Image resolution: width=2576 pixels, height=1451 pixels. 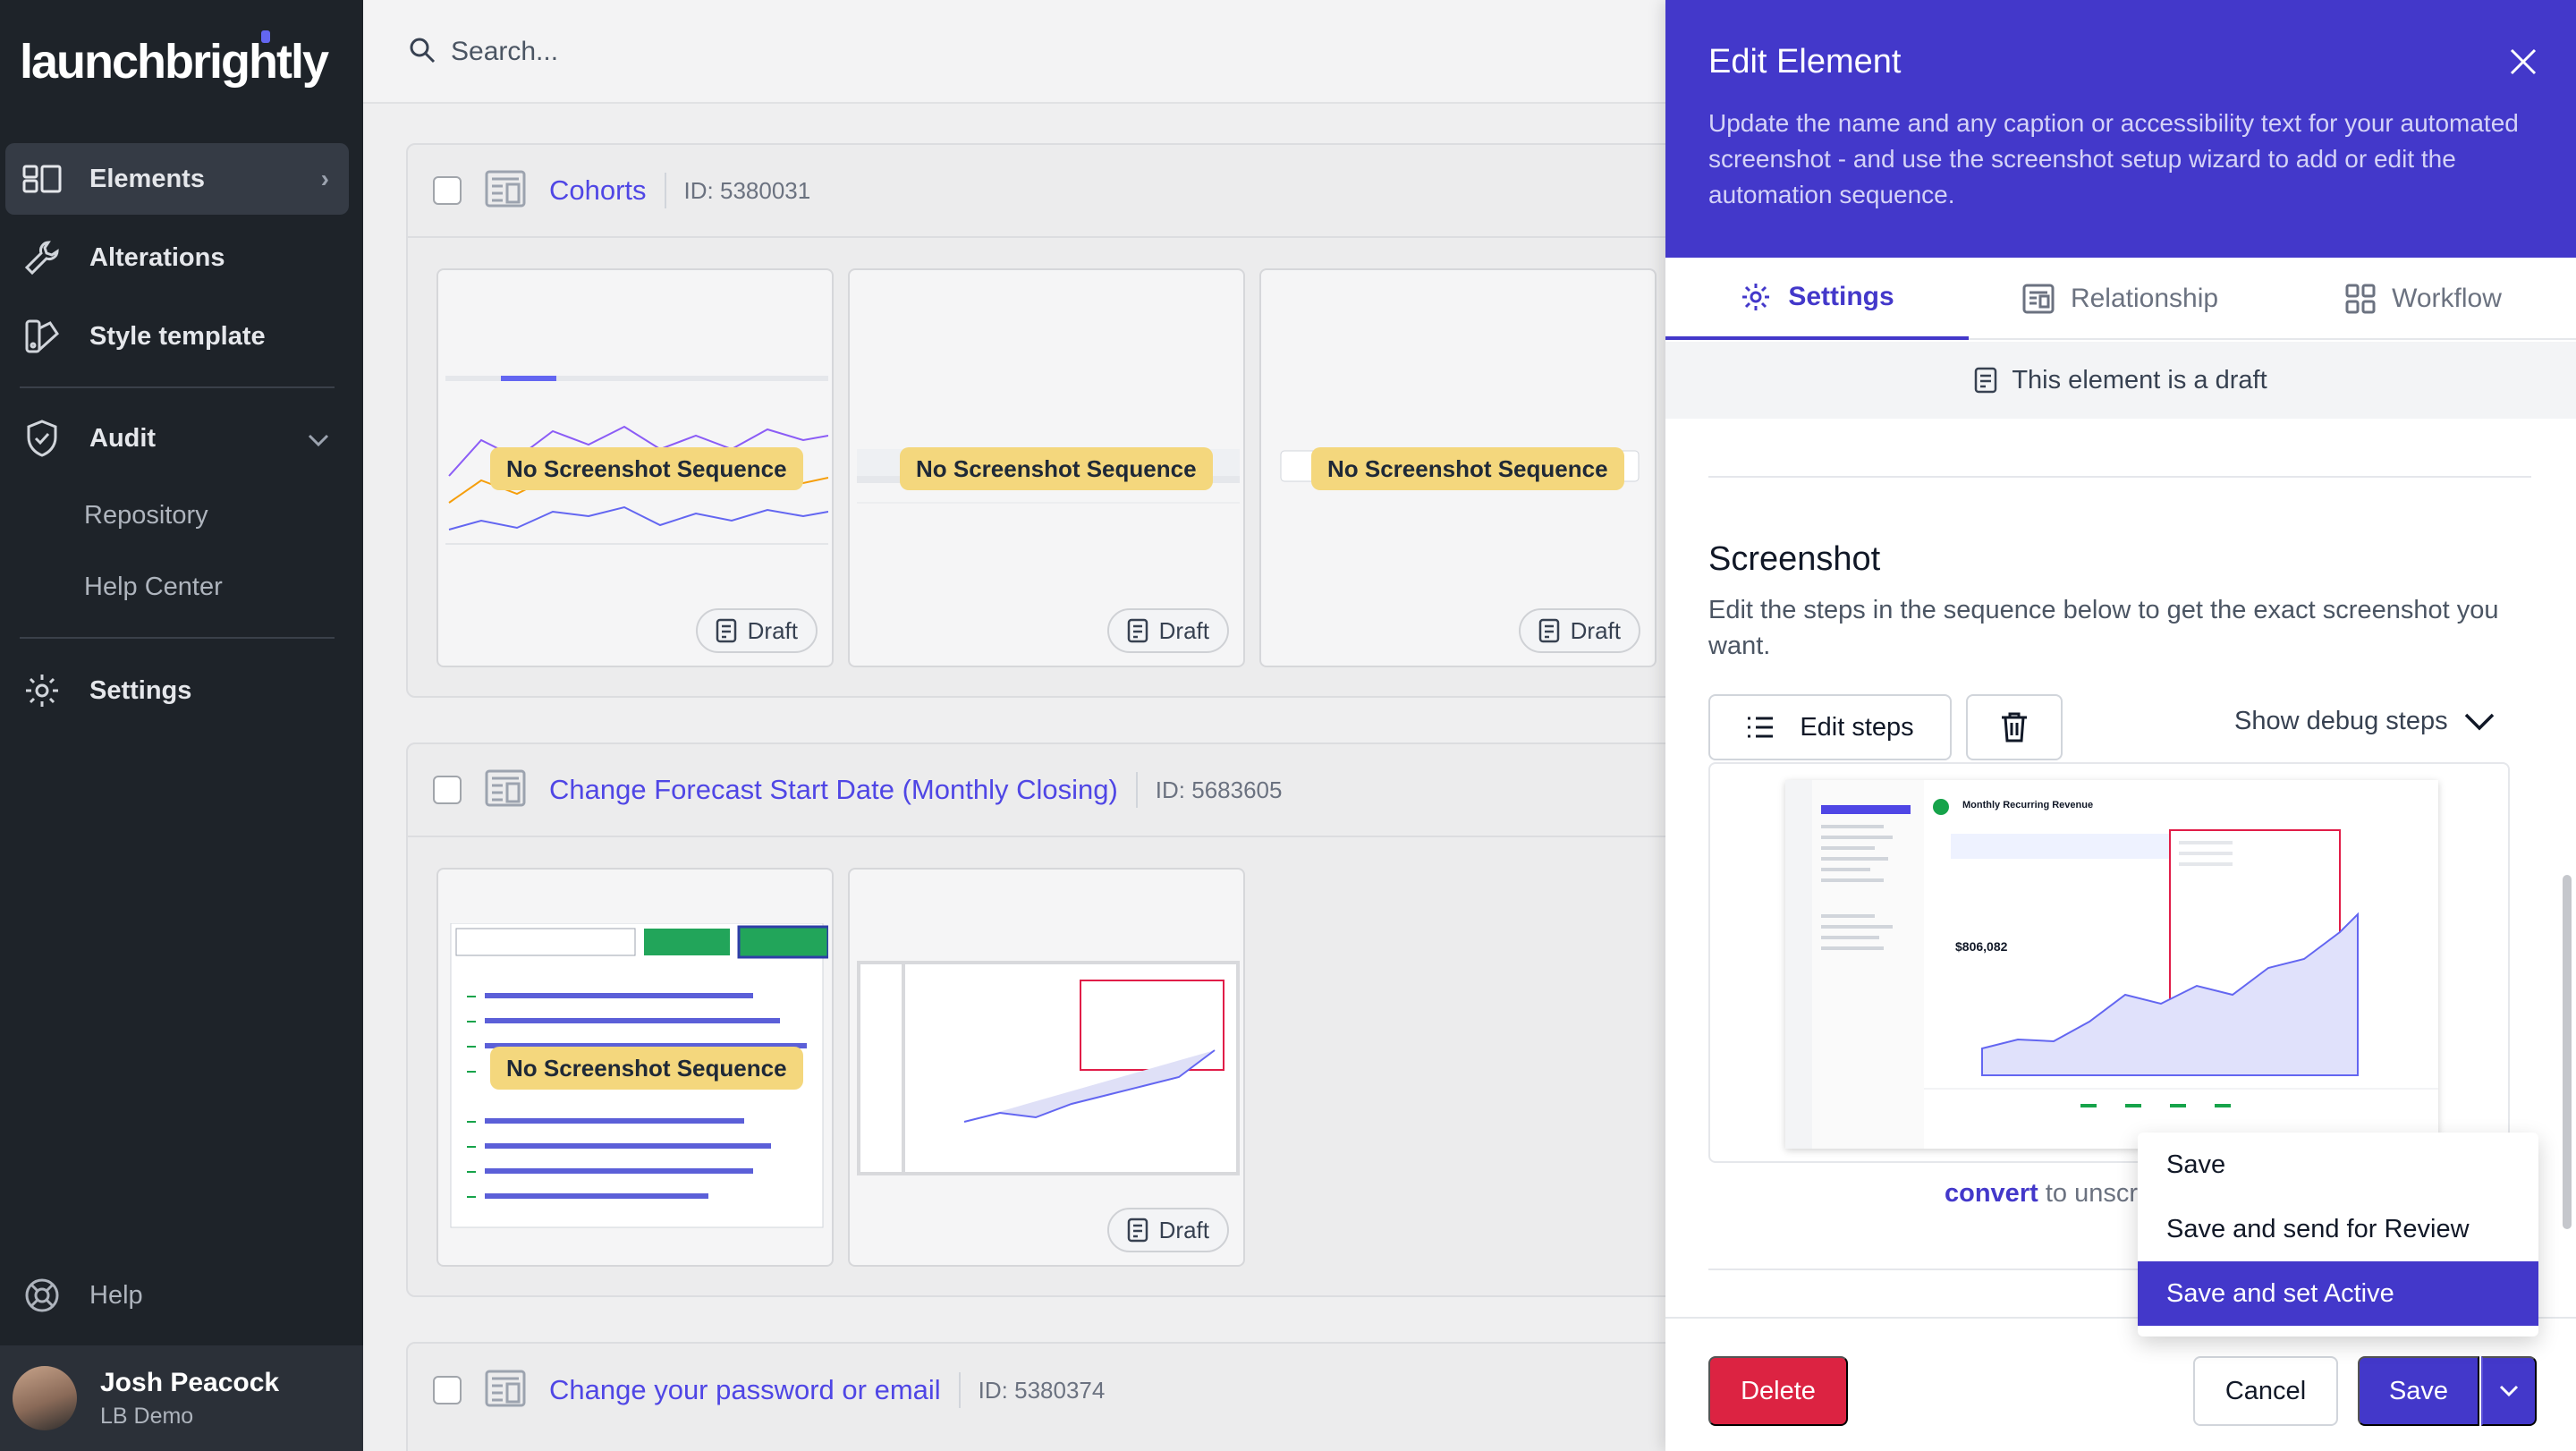 What do you see at coordinates (2418, 1391) in the screenshot?
I see `save-button: Save` at bounding box center [2418, 1391].